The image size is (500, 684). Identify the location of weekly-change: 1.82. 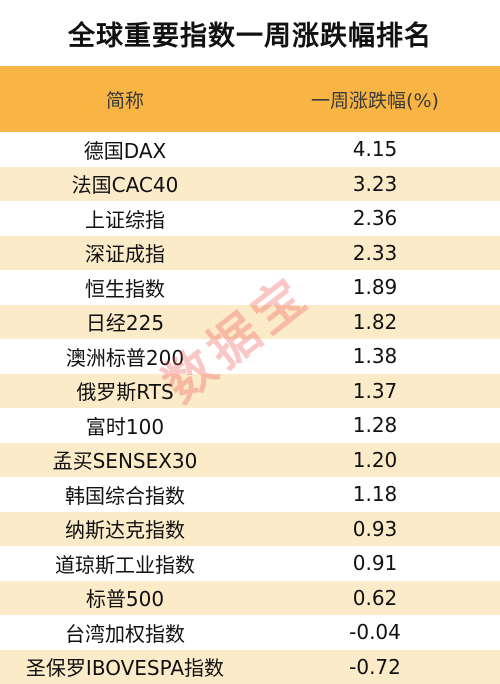
(375, 321).